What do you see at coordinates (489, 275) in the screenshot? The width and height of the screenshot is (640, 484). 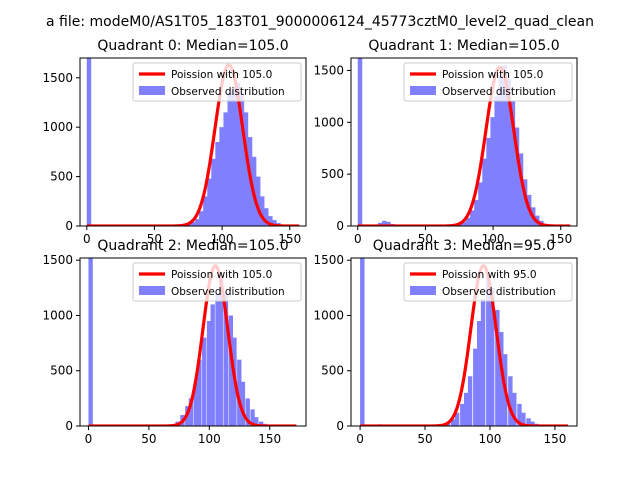 I see `legend-fit-label: Poission with 95.0` at bounding box center [489, 275].